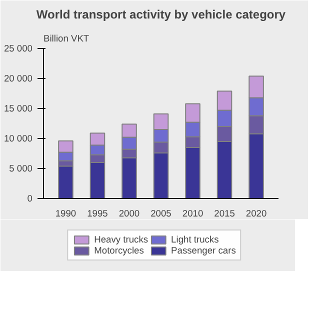 The height and width of the screenshot is (324, 324). Describe the element at coordinates (203, 251) in the screenshot. I see `legend-label: Passenger cars` at that location.